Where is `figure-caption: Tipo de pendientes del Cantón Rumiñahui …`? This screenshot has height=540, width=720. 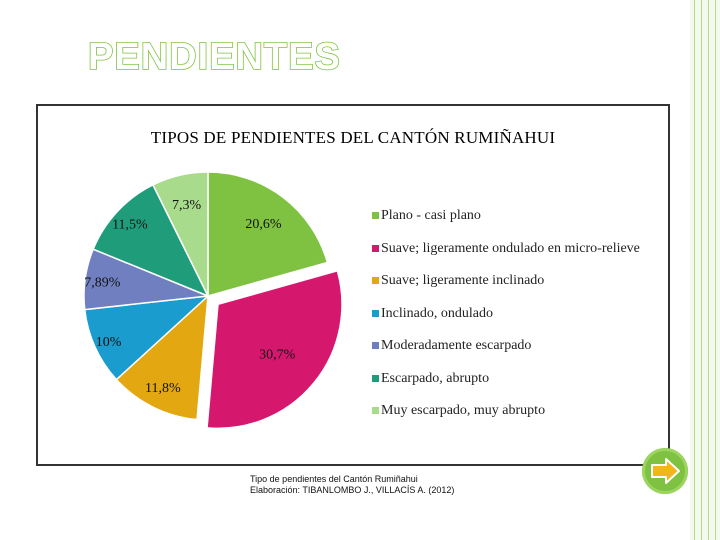
figure-caption: Tipo de pendientes del Cantón Rumiñahui … is located at coordinates (352, 485).